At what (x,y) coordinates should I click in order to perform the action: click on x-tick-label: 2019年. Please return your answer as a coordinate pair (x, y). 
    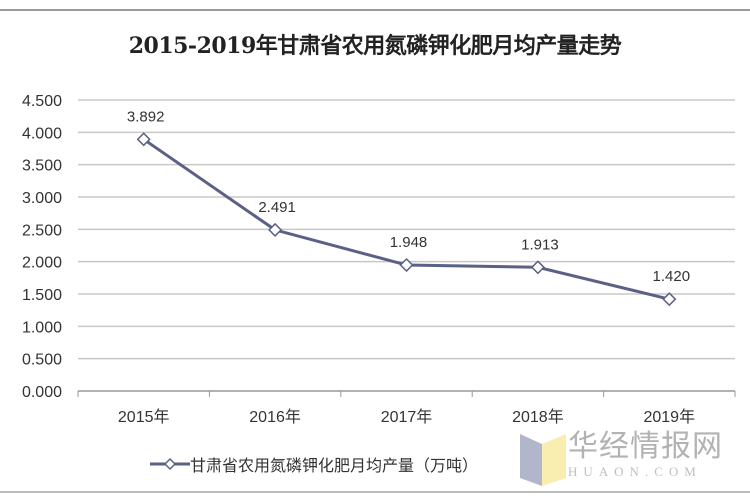
    Looking at the image, I should click on (669, 417).